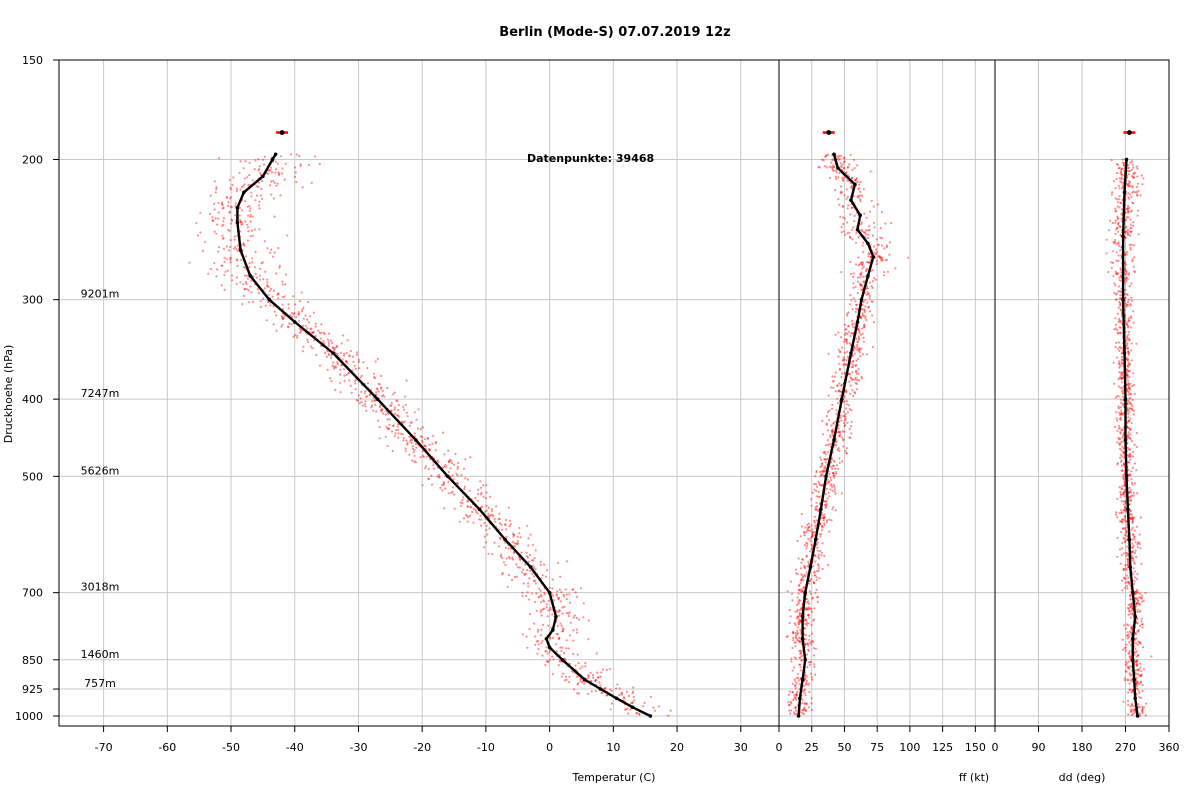 The height and width of the screenshot is (800, 1200). What do you see at coordinates (836, 435) in the screenshot?
I see `mean-line-ff` at bounding box center [836, 435].